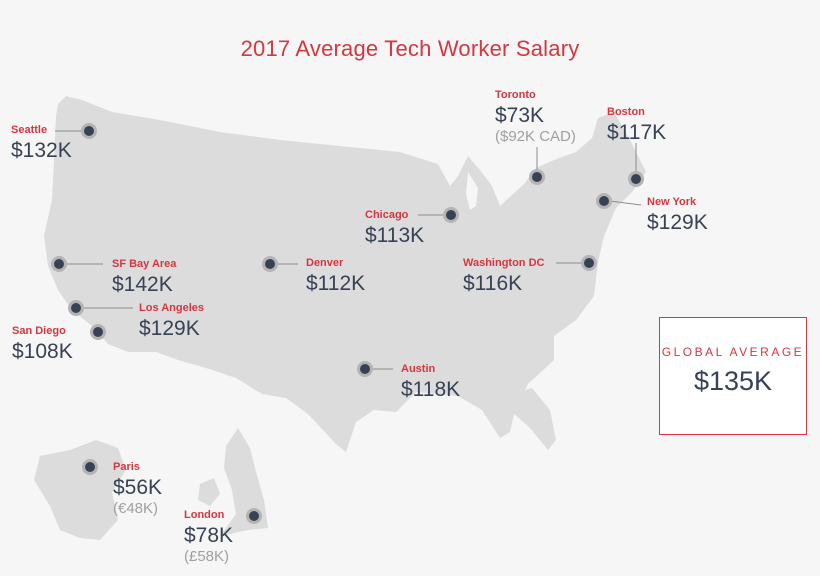 The height and width of the screenshot is (576, 820). Describe the element at coordinates (142, 284) in the screenshot. I see `sf-salary: $142K` at that location.